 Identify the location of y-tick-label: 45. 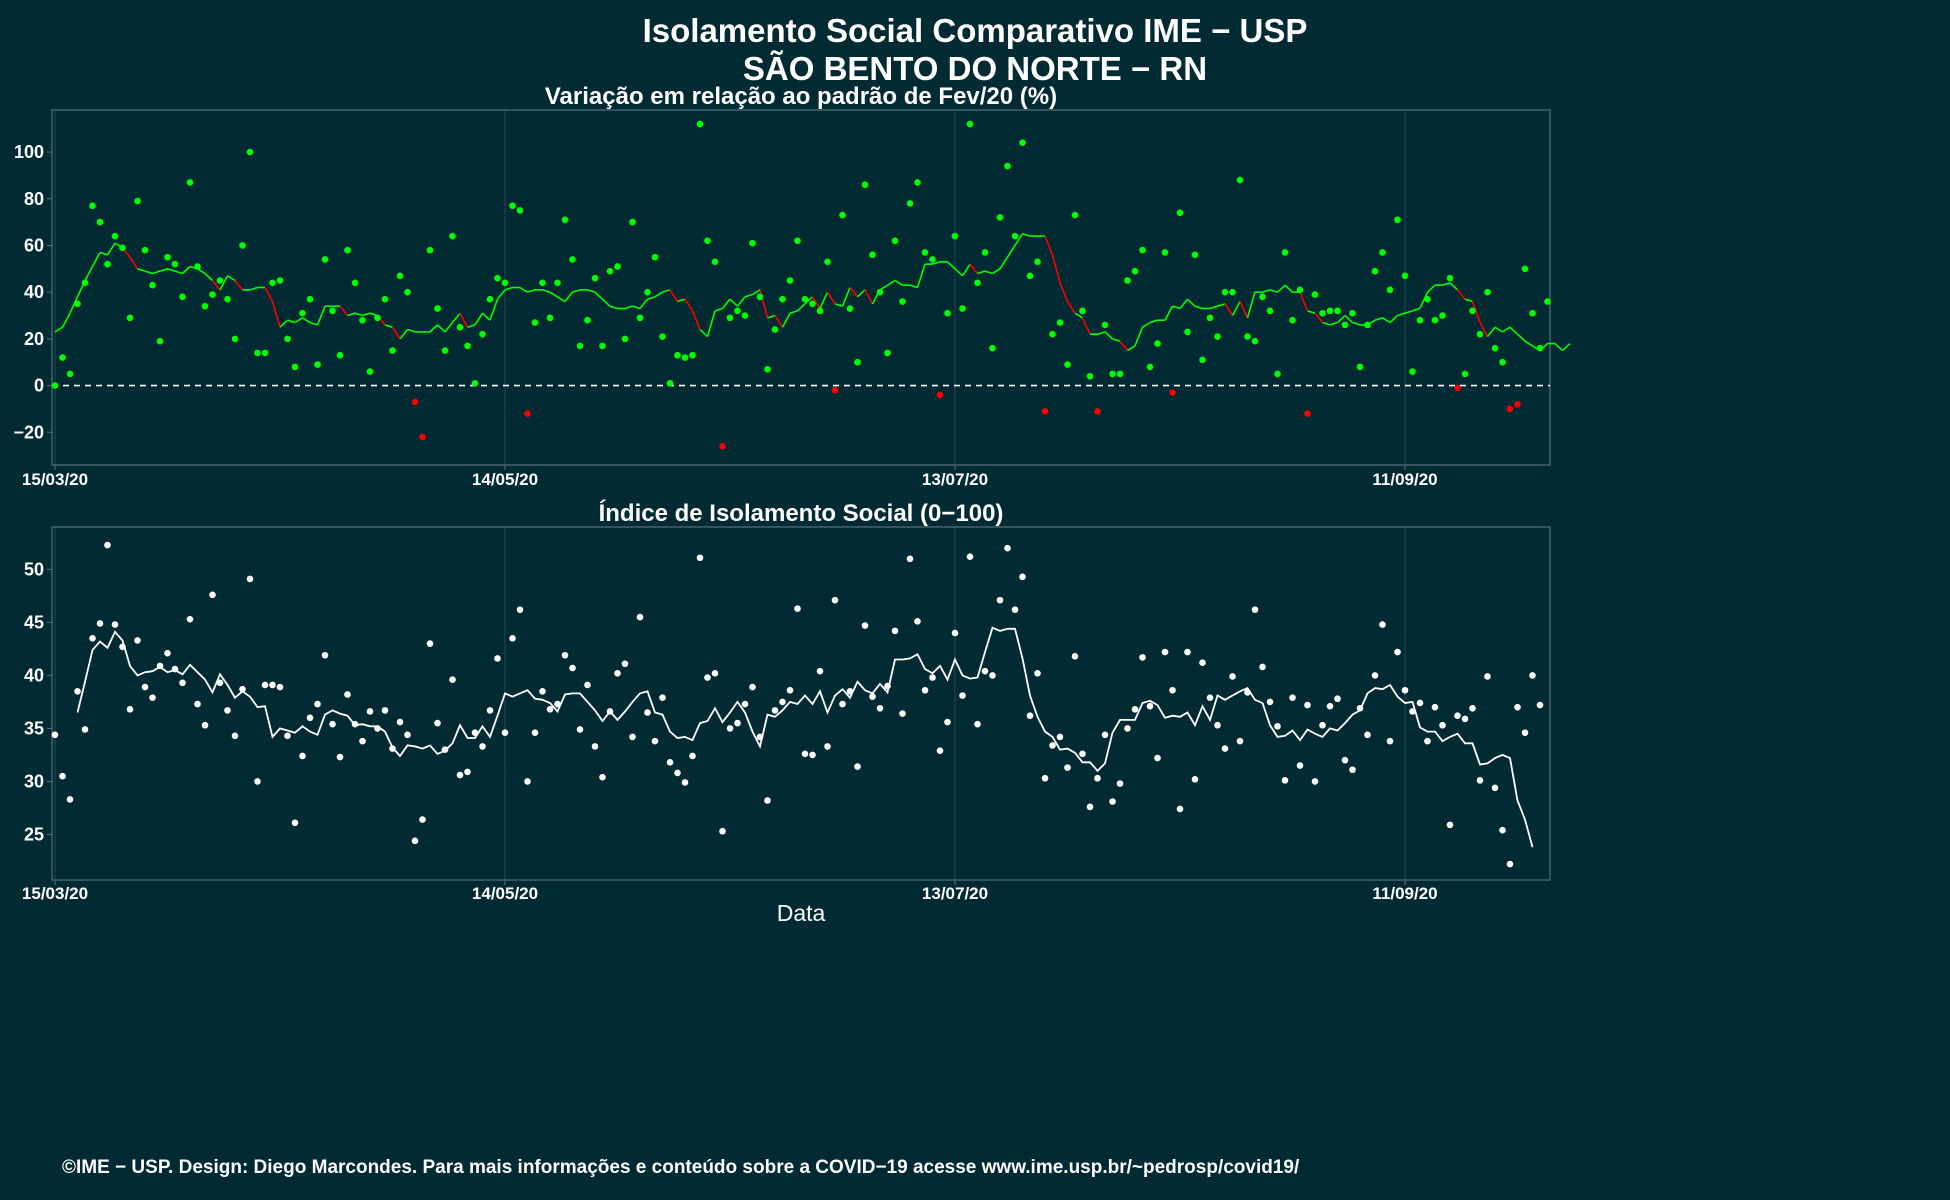
(34, 622).